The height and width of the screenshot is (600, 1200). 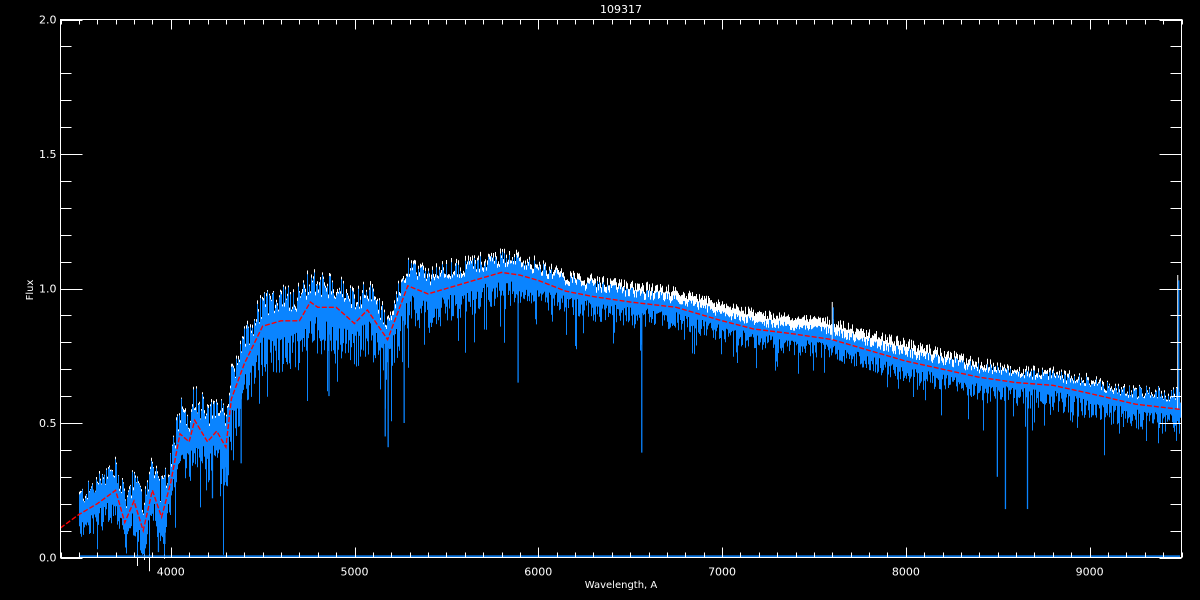 I want to click on chart-title: 109317, so click(x=621, y=9).